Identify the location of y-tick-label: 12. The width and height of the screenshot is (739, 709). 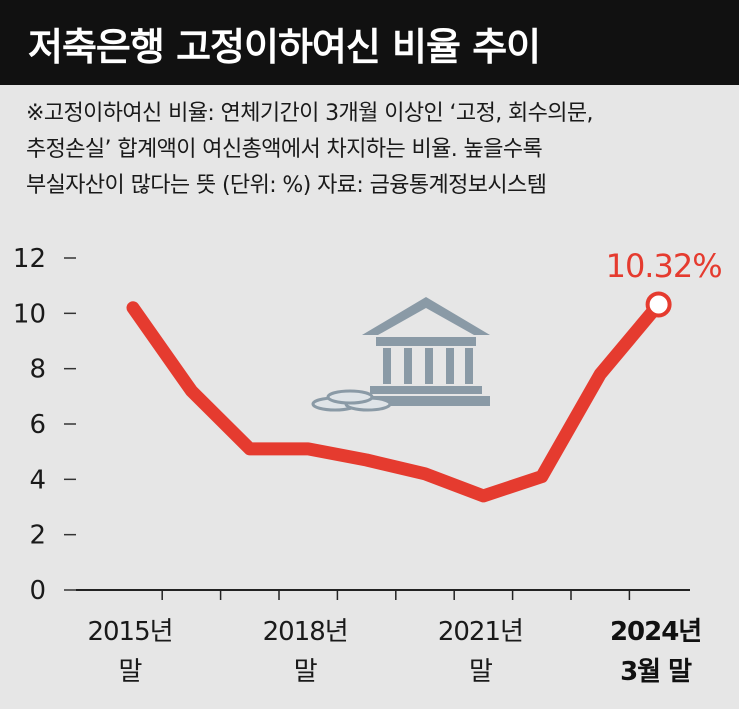
(29, 259).